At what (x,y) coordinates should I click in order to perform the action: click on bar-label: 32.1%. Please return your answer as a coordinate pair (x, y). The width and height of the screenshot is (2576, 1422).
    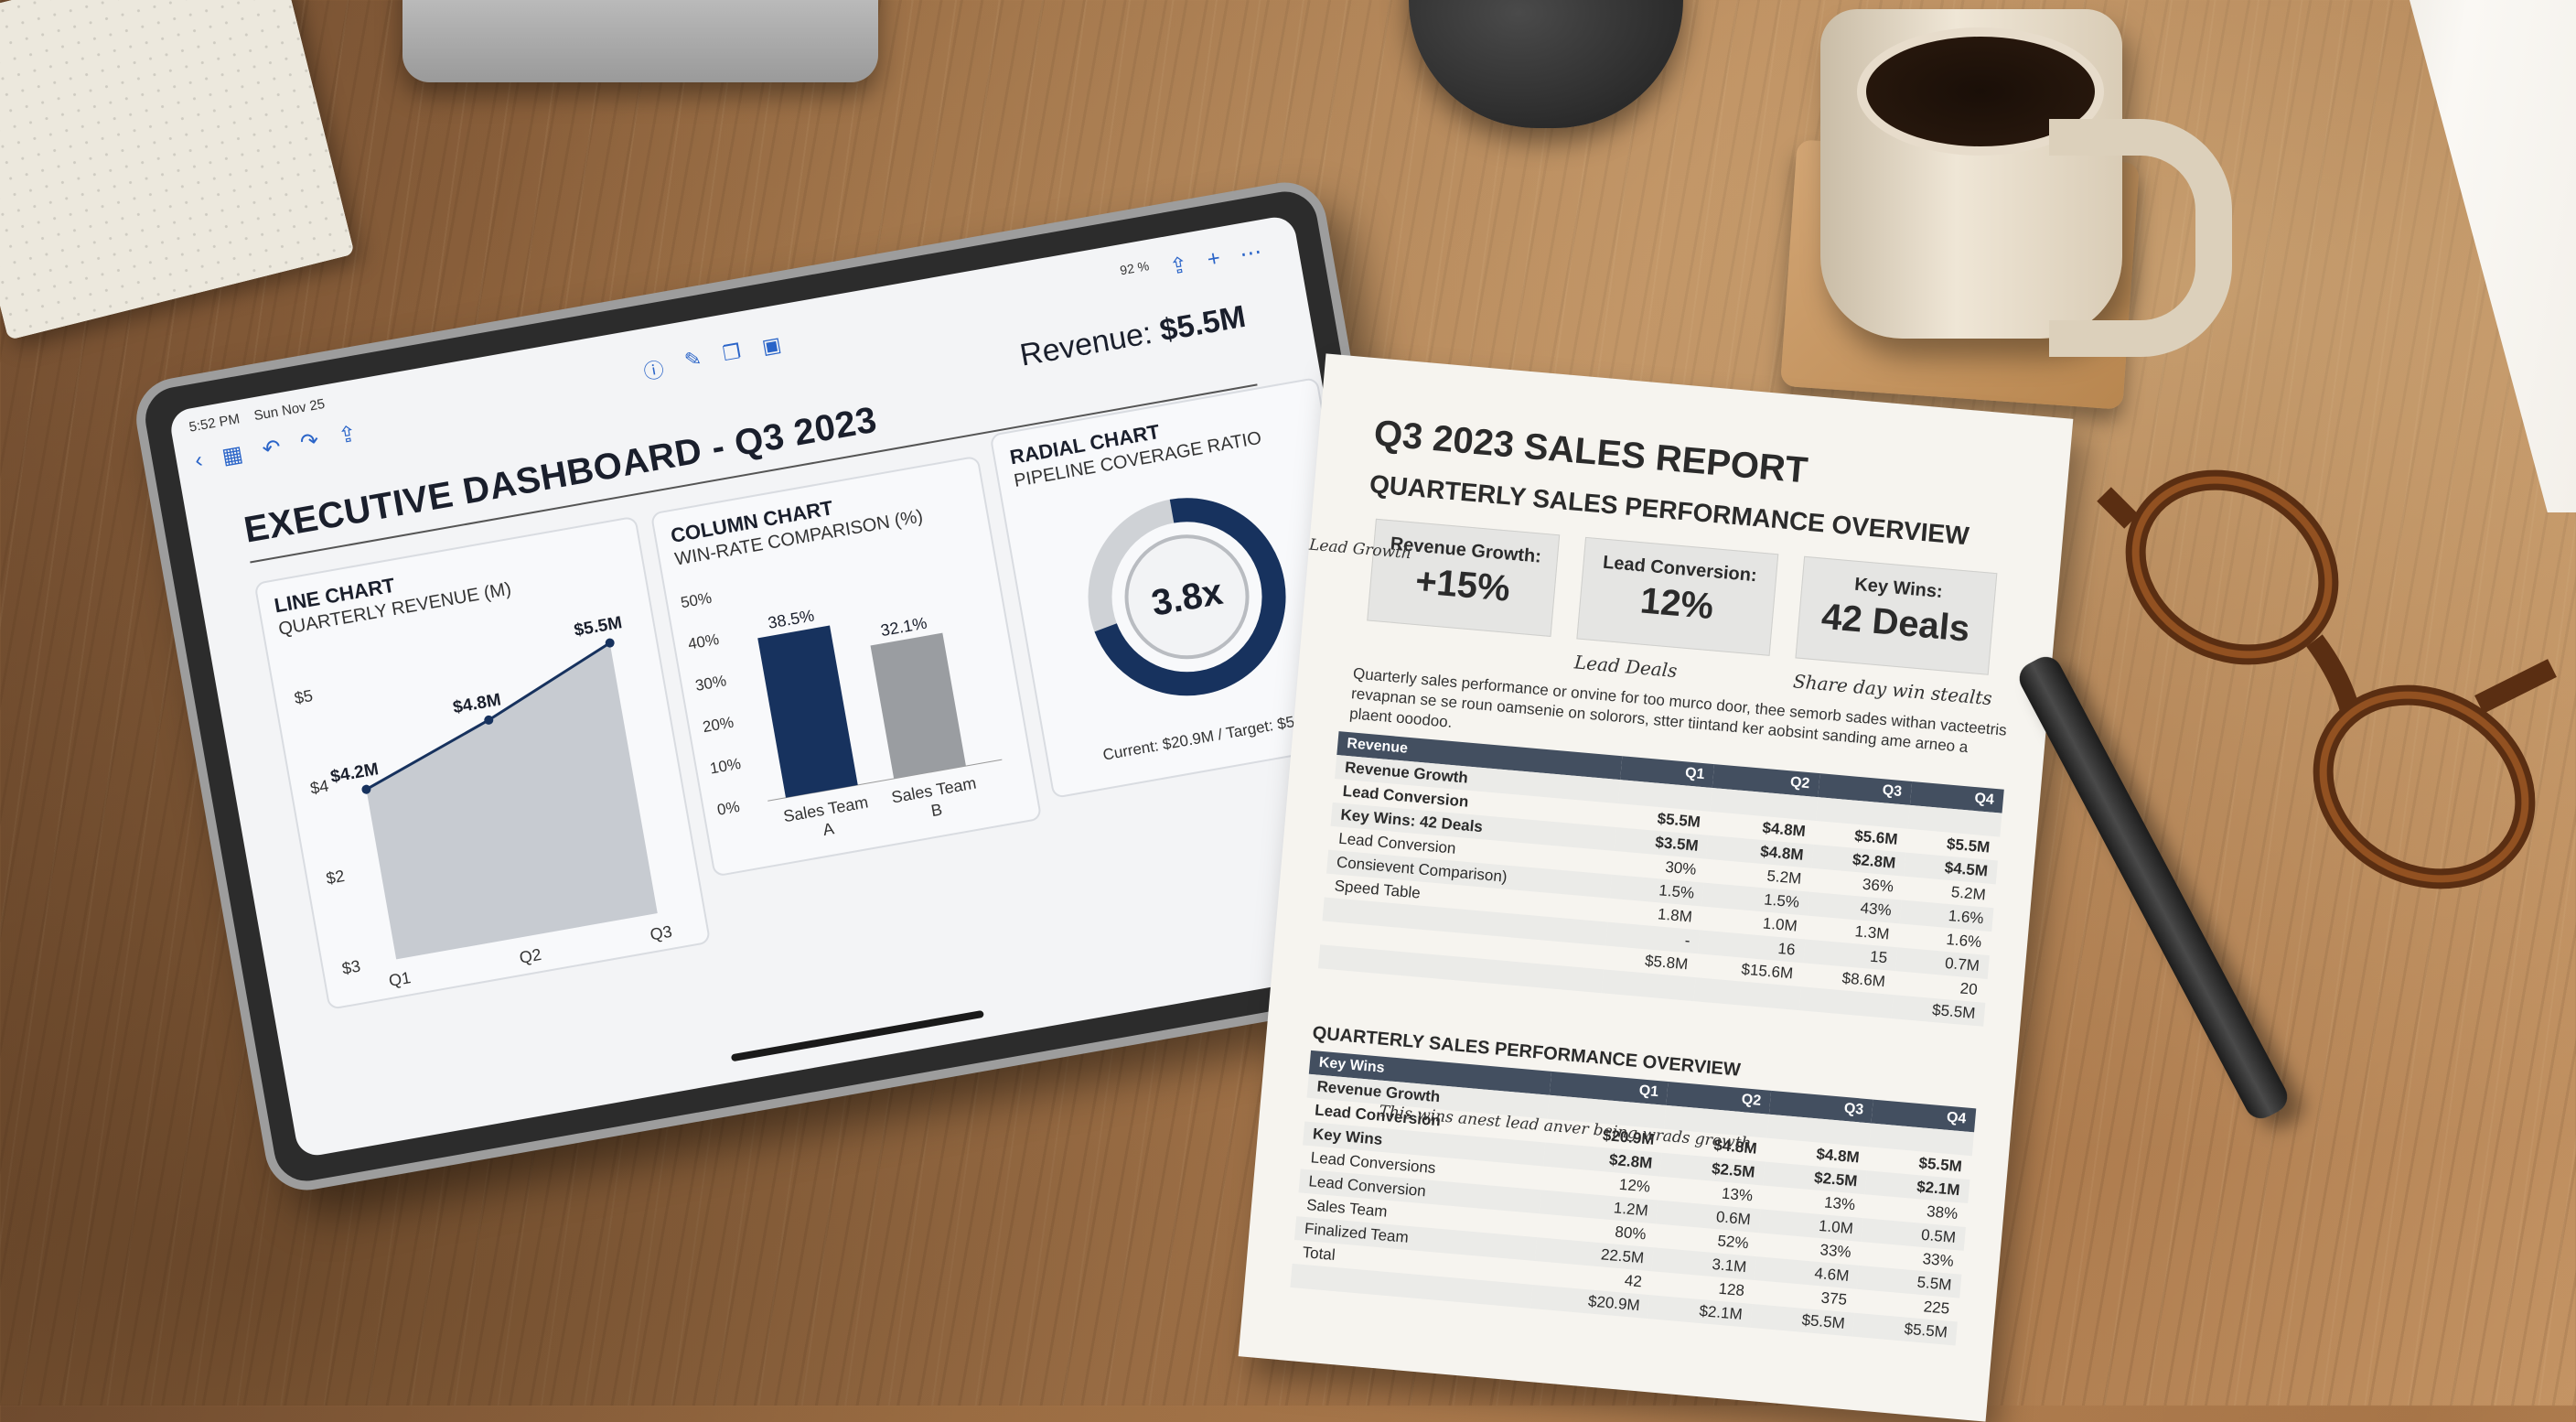
    Looking at the image, I should click on (904, 627).